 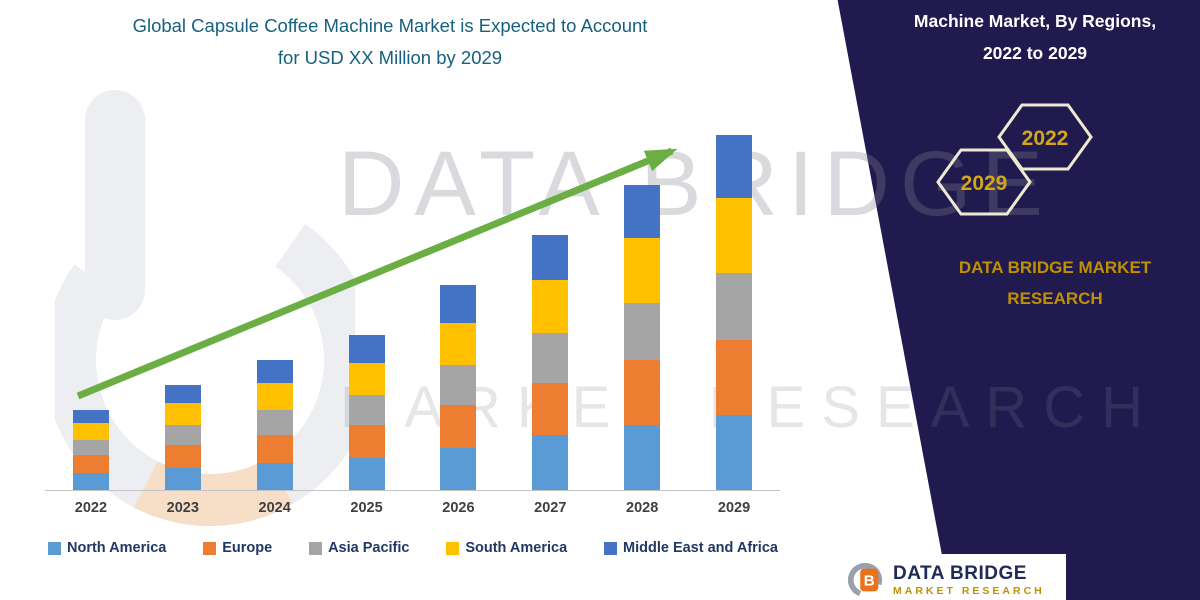 I want to click on bar-2024, so click(x=274, y=425).